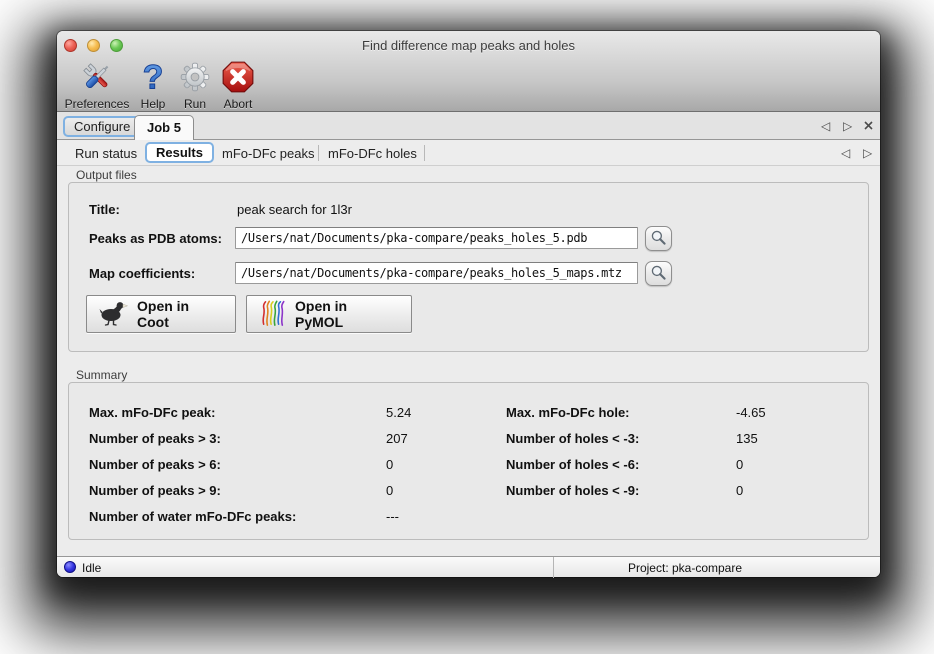 This screenshot has width=934, height=654. Describe the element at coordinates (116, 45) in the screenshot. I see `zoom-window-button` at that location.